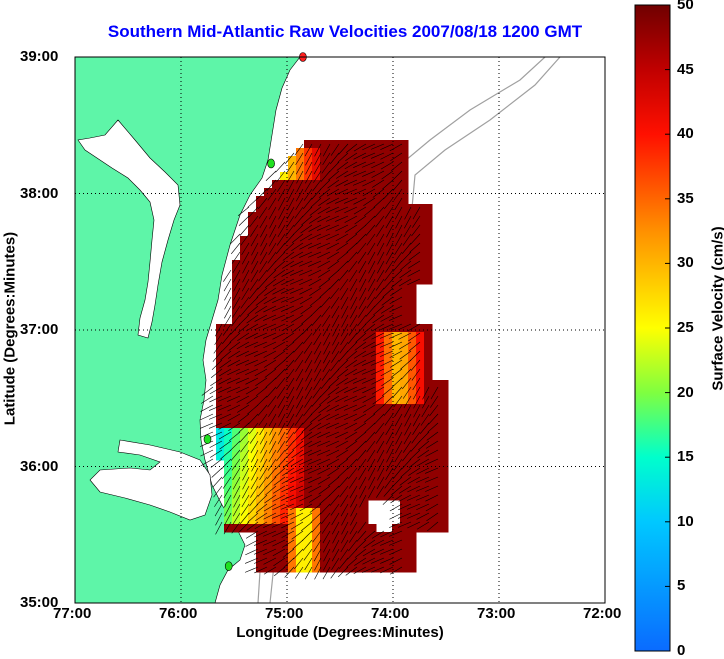 This screenshot has height=659, width=724. What do you see at coordinates (10, 328) in the screenshot?
I see `y-axis-label: Latitude (Degrees:Minutes)` at bounding box center [10, 328].